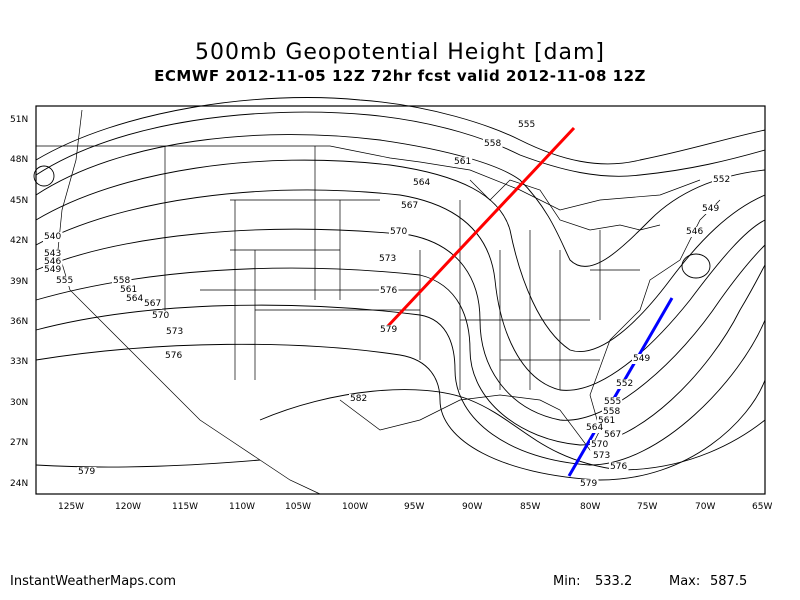  What do you see at coordinates (590, 507) in the screenshot?
I see `lon-label: 80W` at bounding box center [590, 507].